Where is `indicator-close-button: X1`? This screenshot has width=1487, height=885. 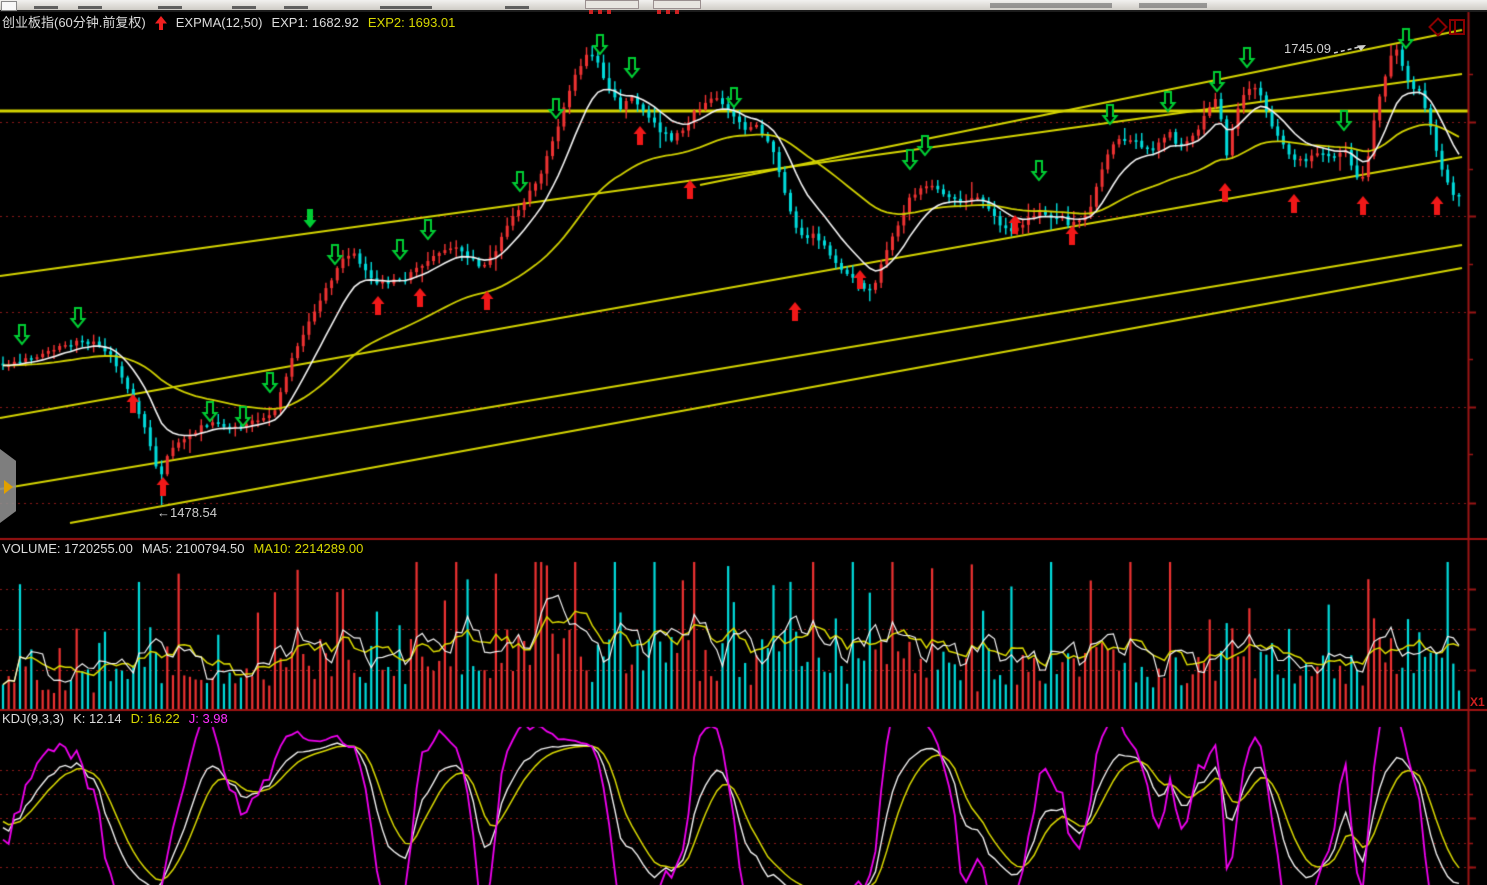
indicator-close-button: X1 is located at coordinates (1477, 702).